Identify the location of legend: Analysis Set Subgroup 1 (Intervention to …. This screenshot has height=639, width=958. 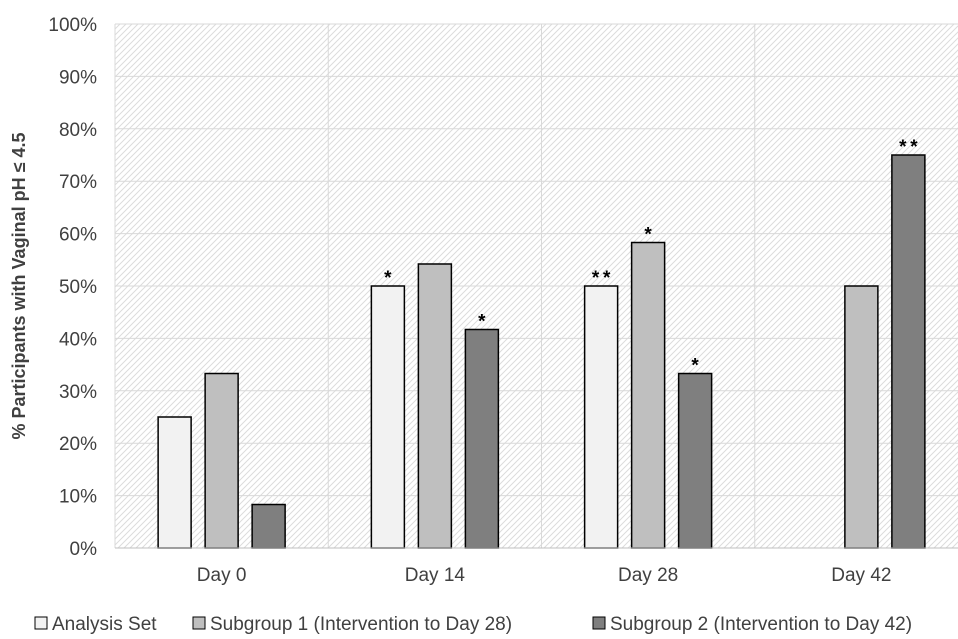
(473, 624).